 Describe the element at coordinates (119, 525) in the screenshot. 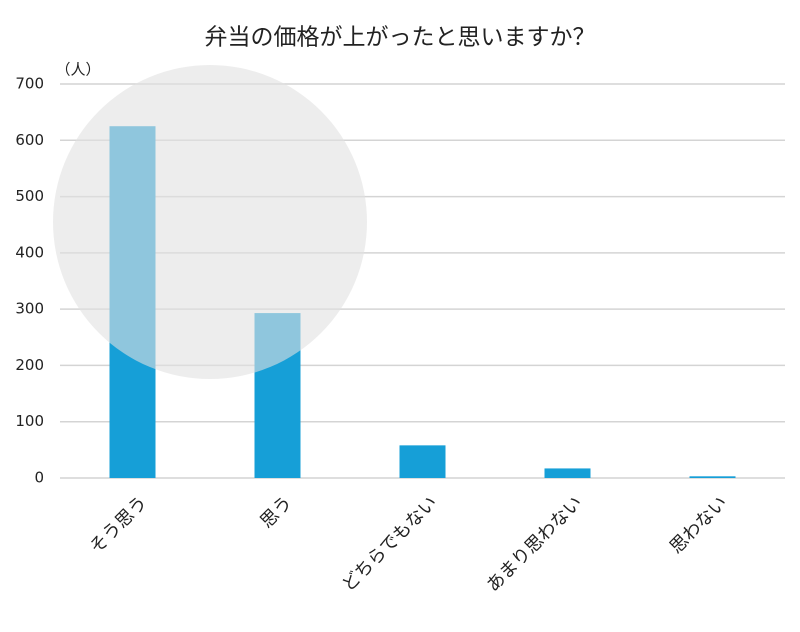

I see `x-tick-label: そう思う` at that location.